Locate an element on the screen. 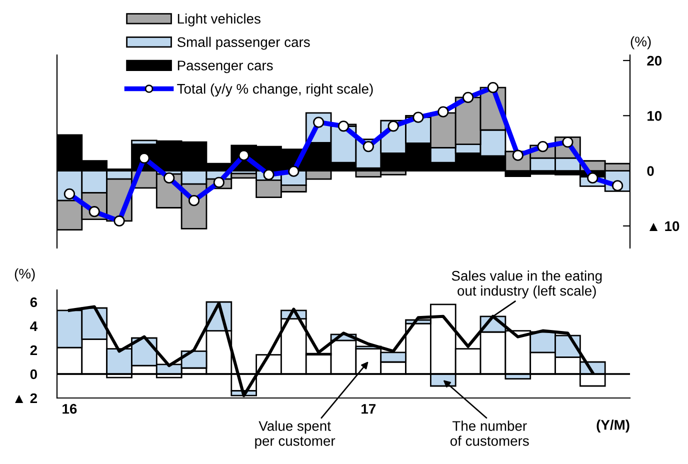 Image resolution: width=688 pixels, height=464 pixels. x-axis-title: (Y/M) is located at coordinates (613, 426).